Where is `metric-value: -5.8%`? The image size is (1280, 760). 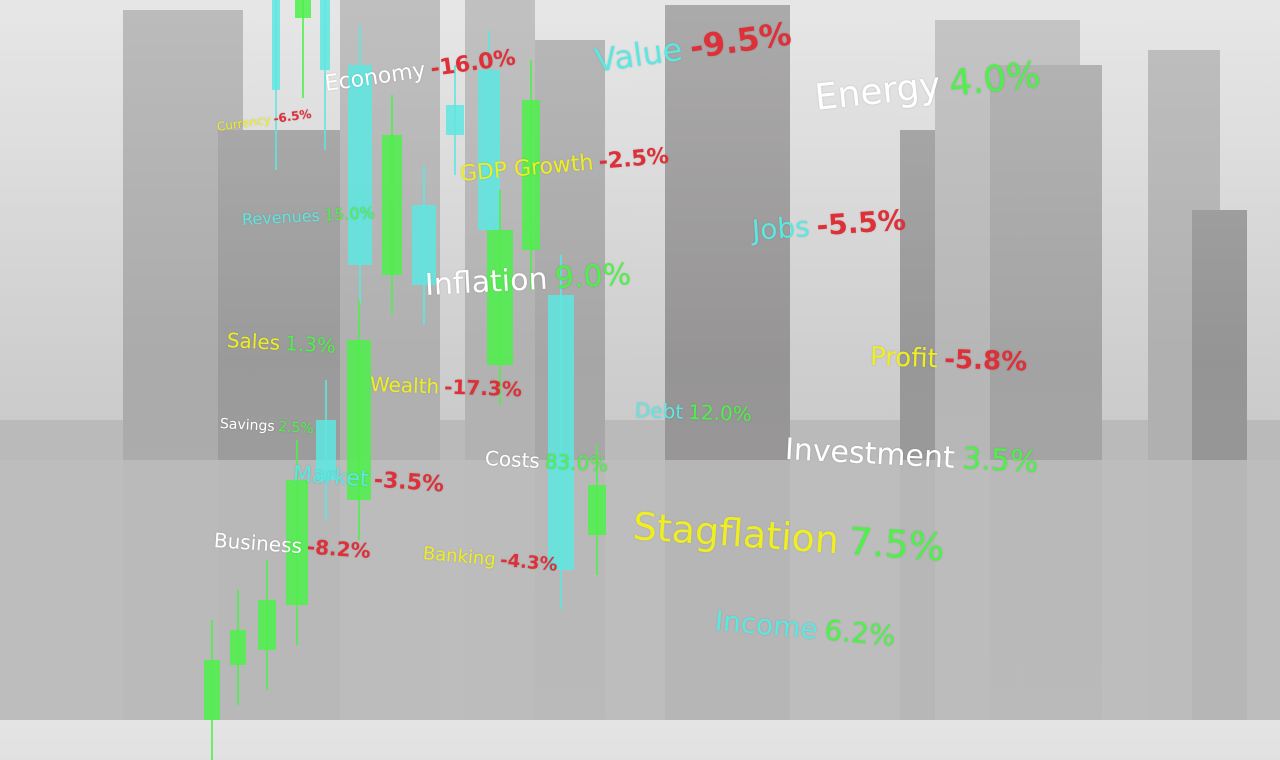 metric-value: -5.8% is located at coordinates (985, 361).